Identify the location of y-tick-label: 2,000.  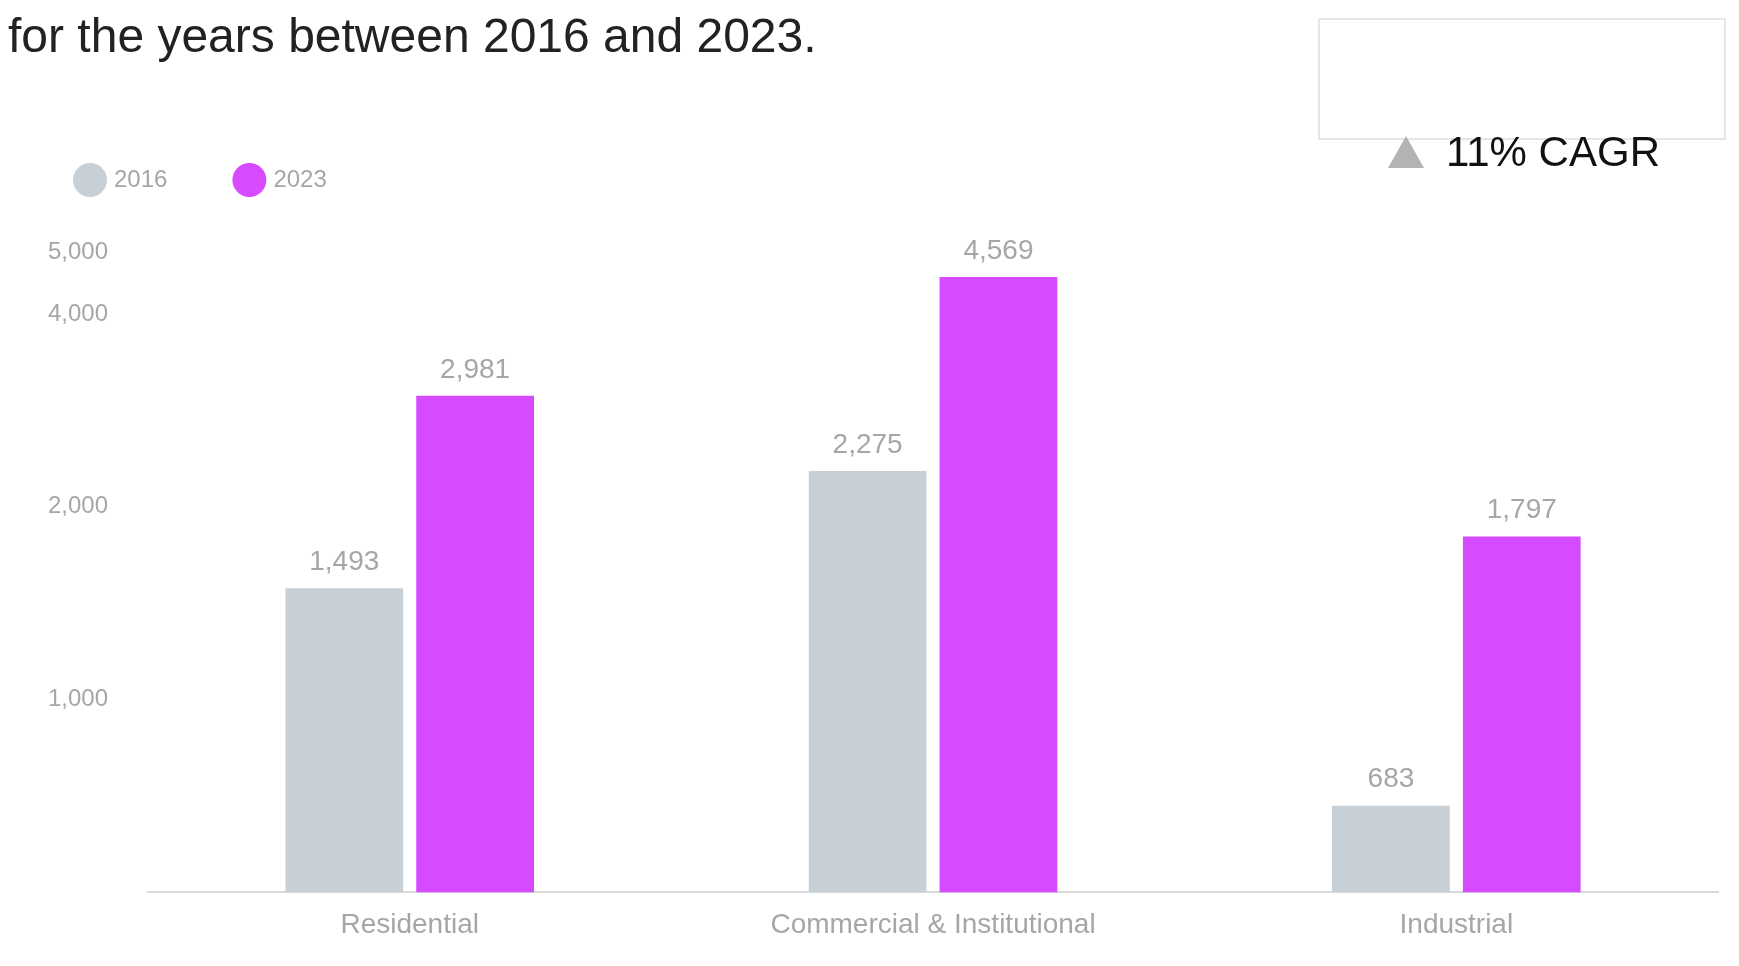
(78, 505).